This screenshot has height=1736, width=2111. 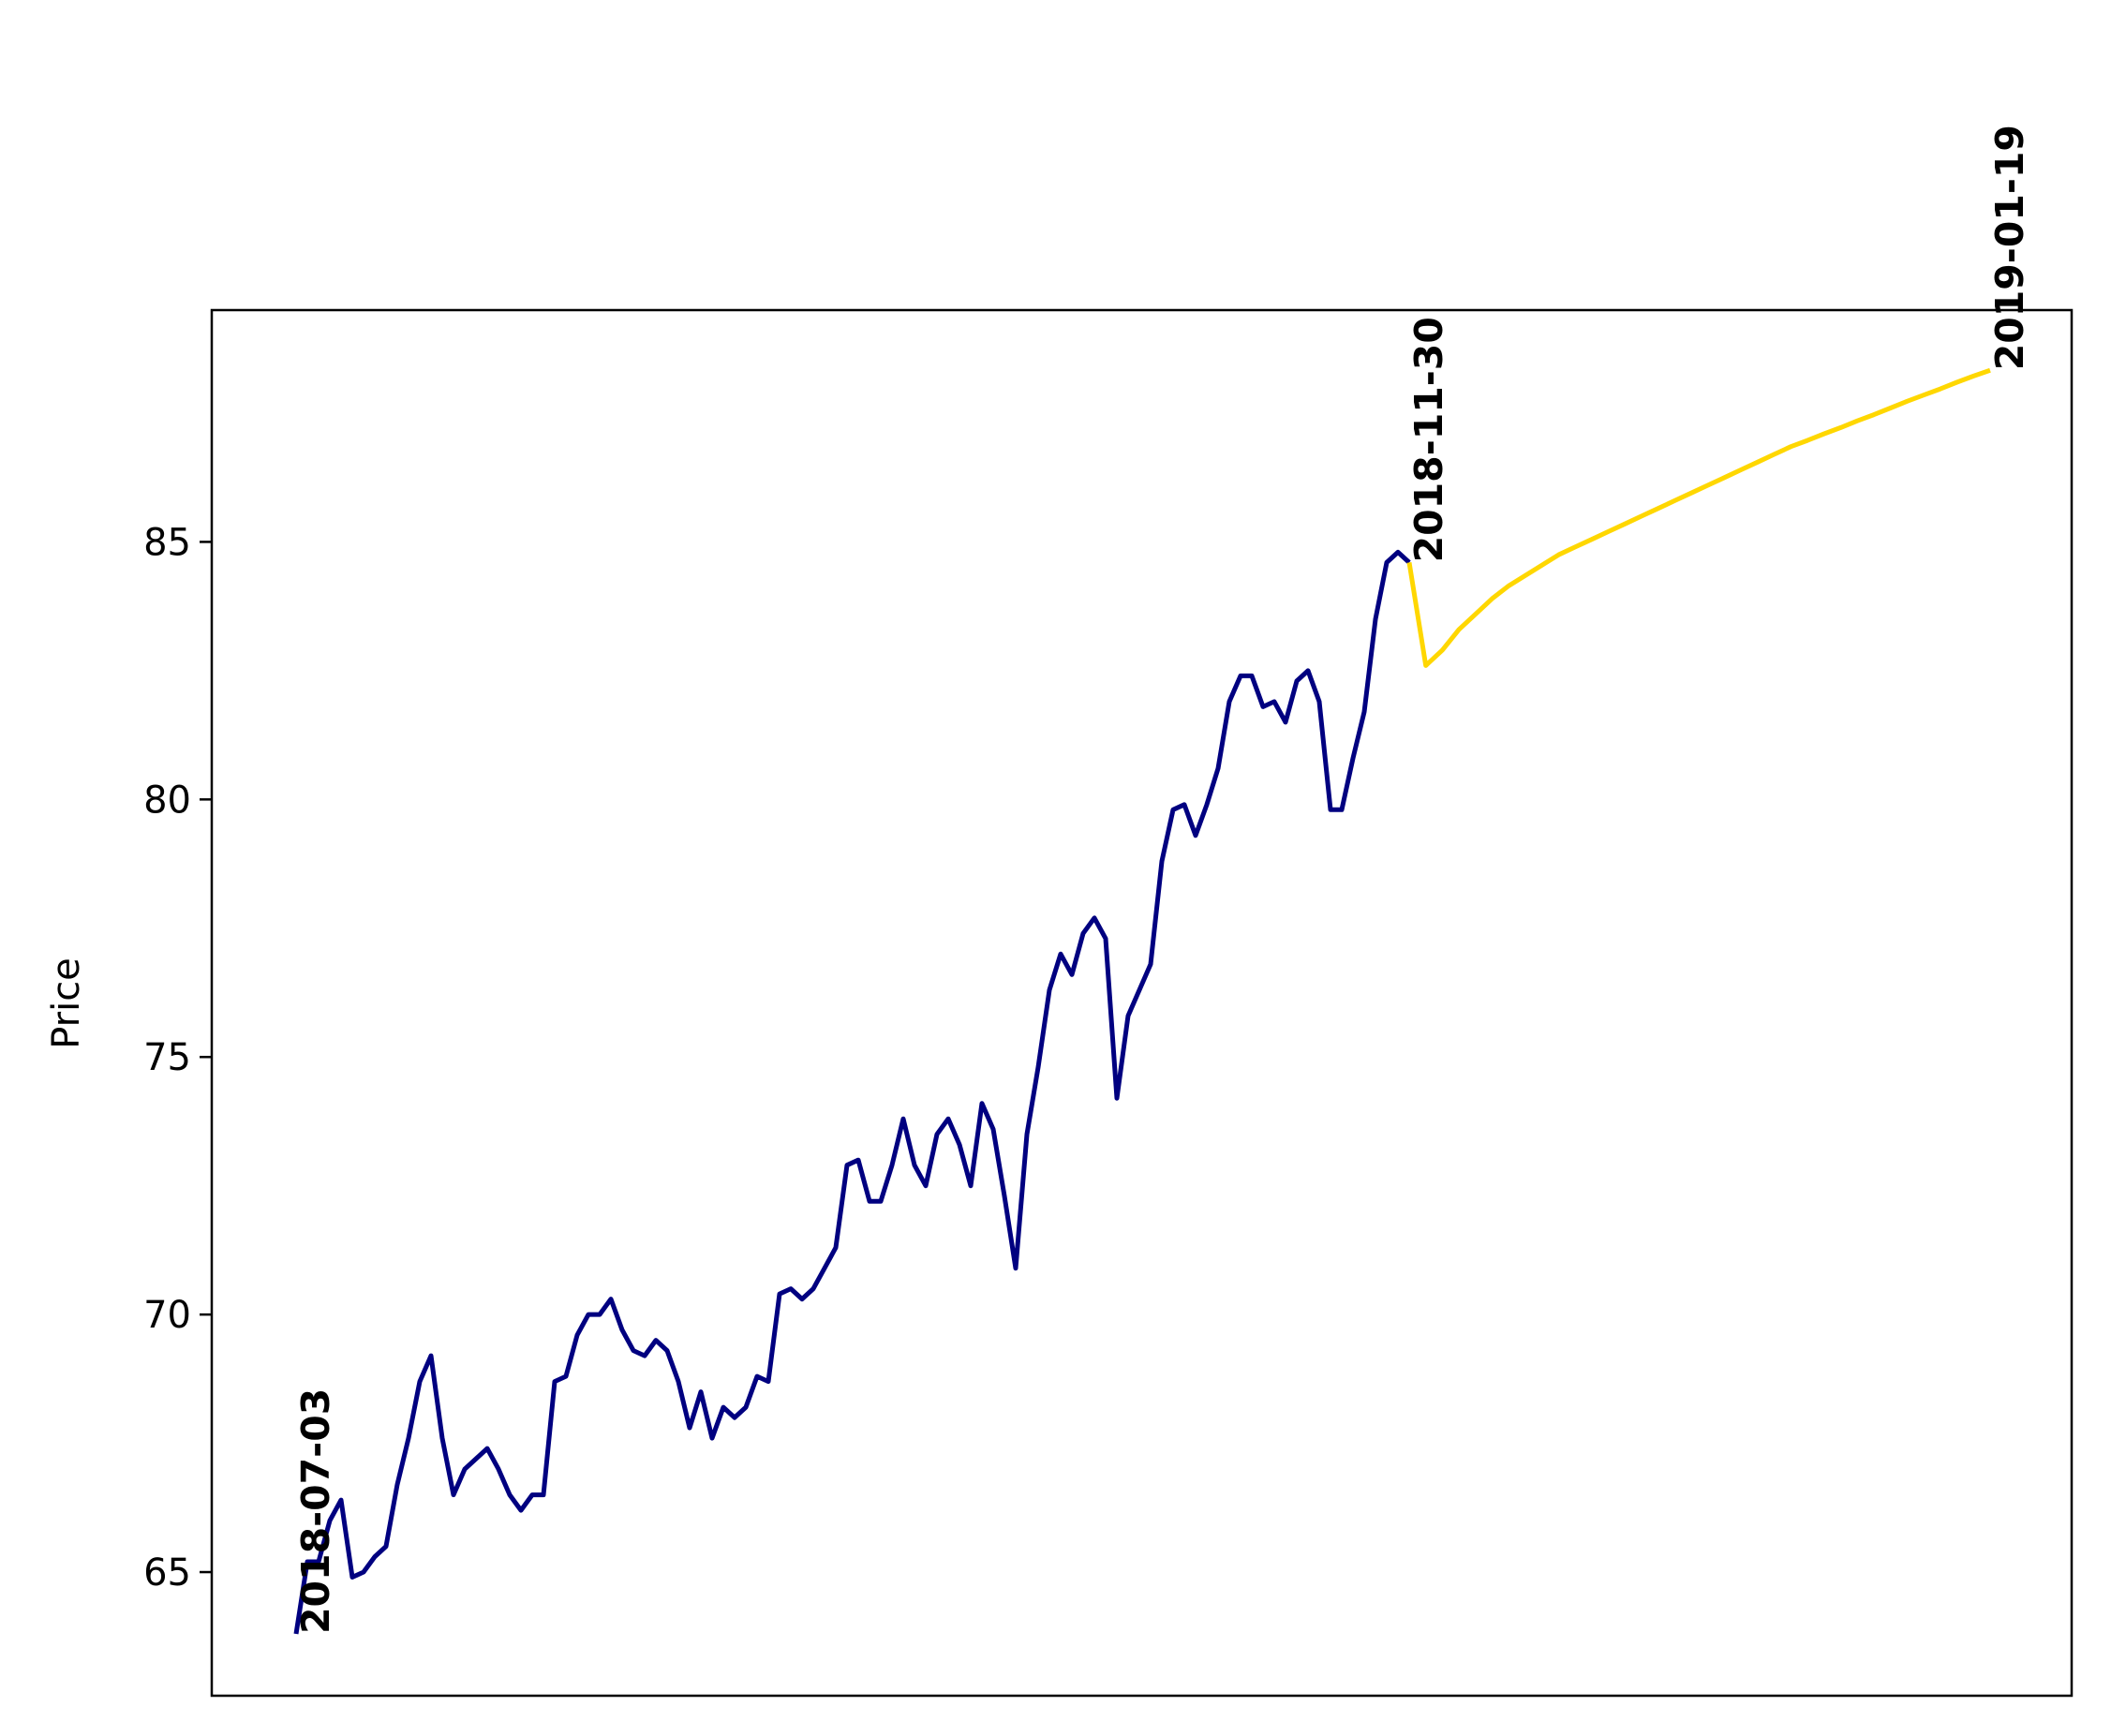 What do you see at coordinates (167, 1058) in the screenshot?
I see `y-tick-label: 75` at bounding box center [167, 1058].